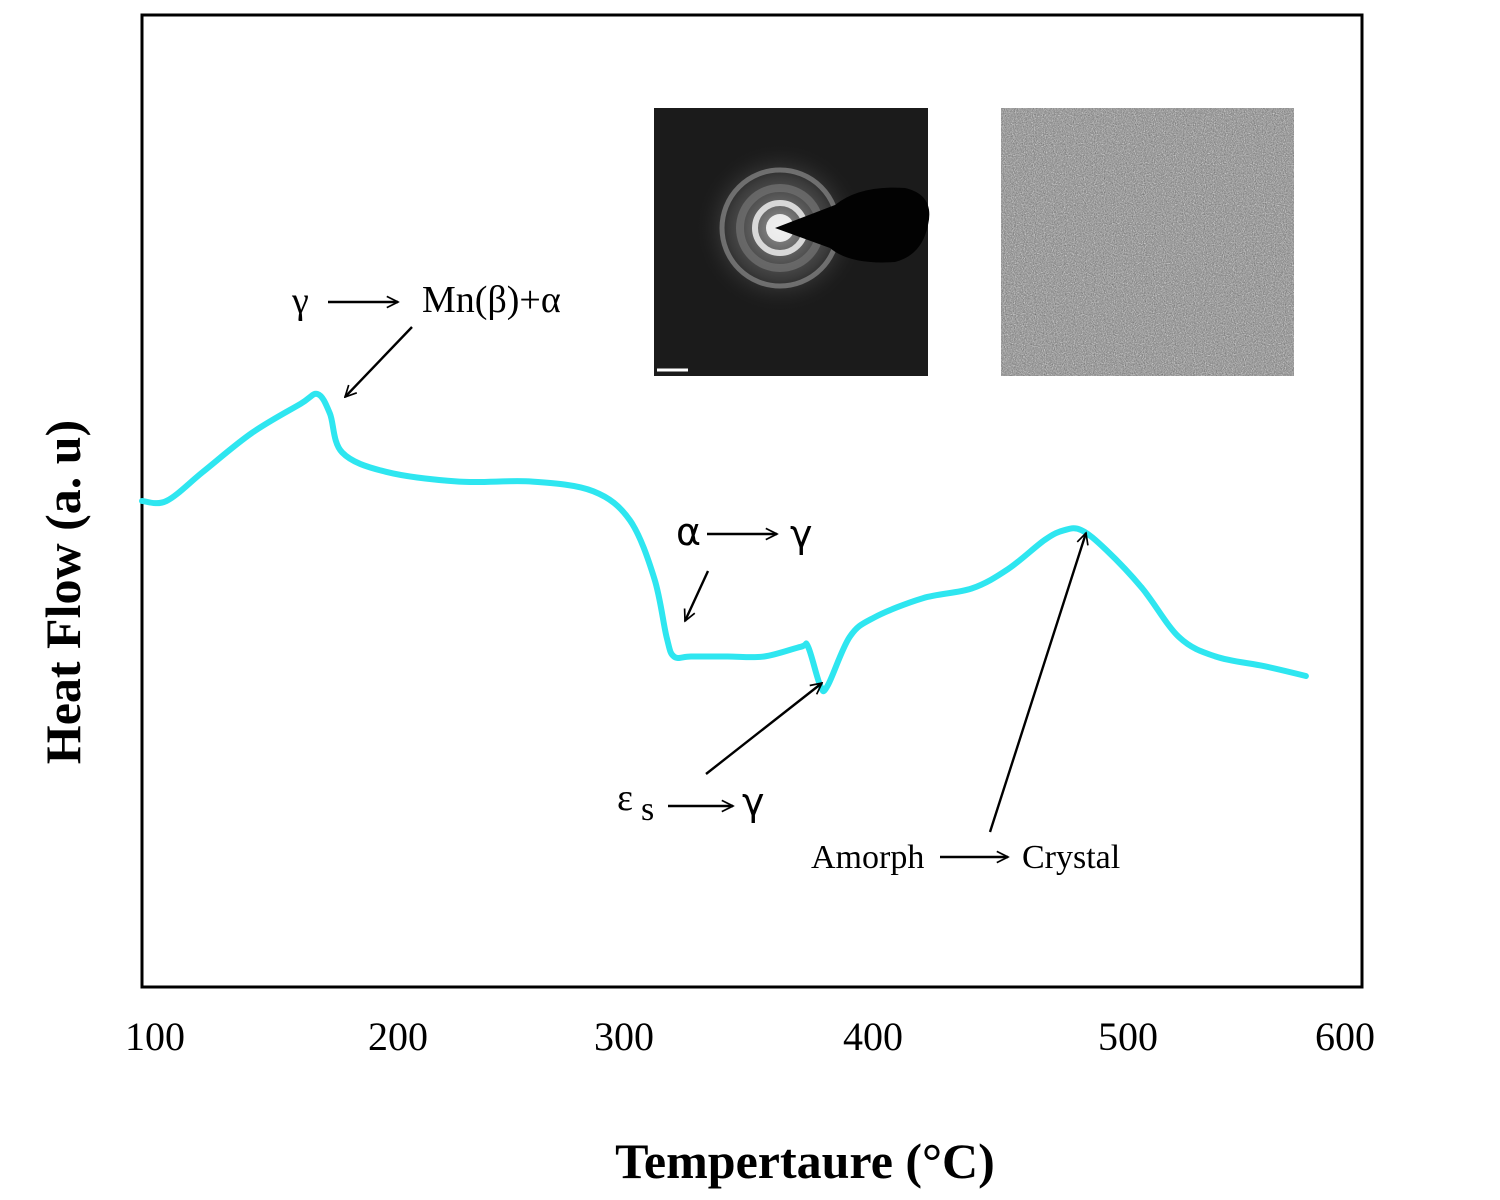 The width and height of the screenshot is (1500, 1200). Describe the element at coordinates (688, 532) in the screenshot. I see `annotation-pre: α` at that location.